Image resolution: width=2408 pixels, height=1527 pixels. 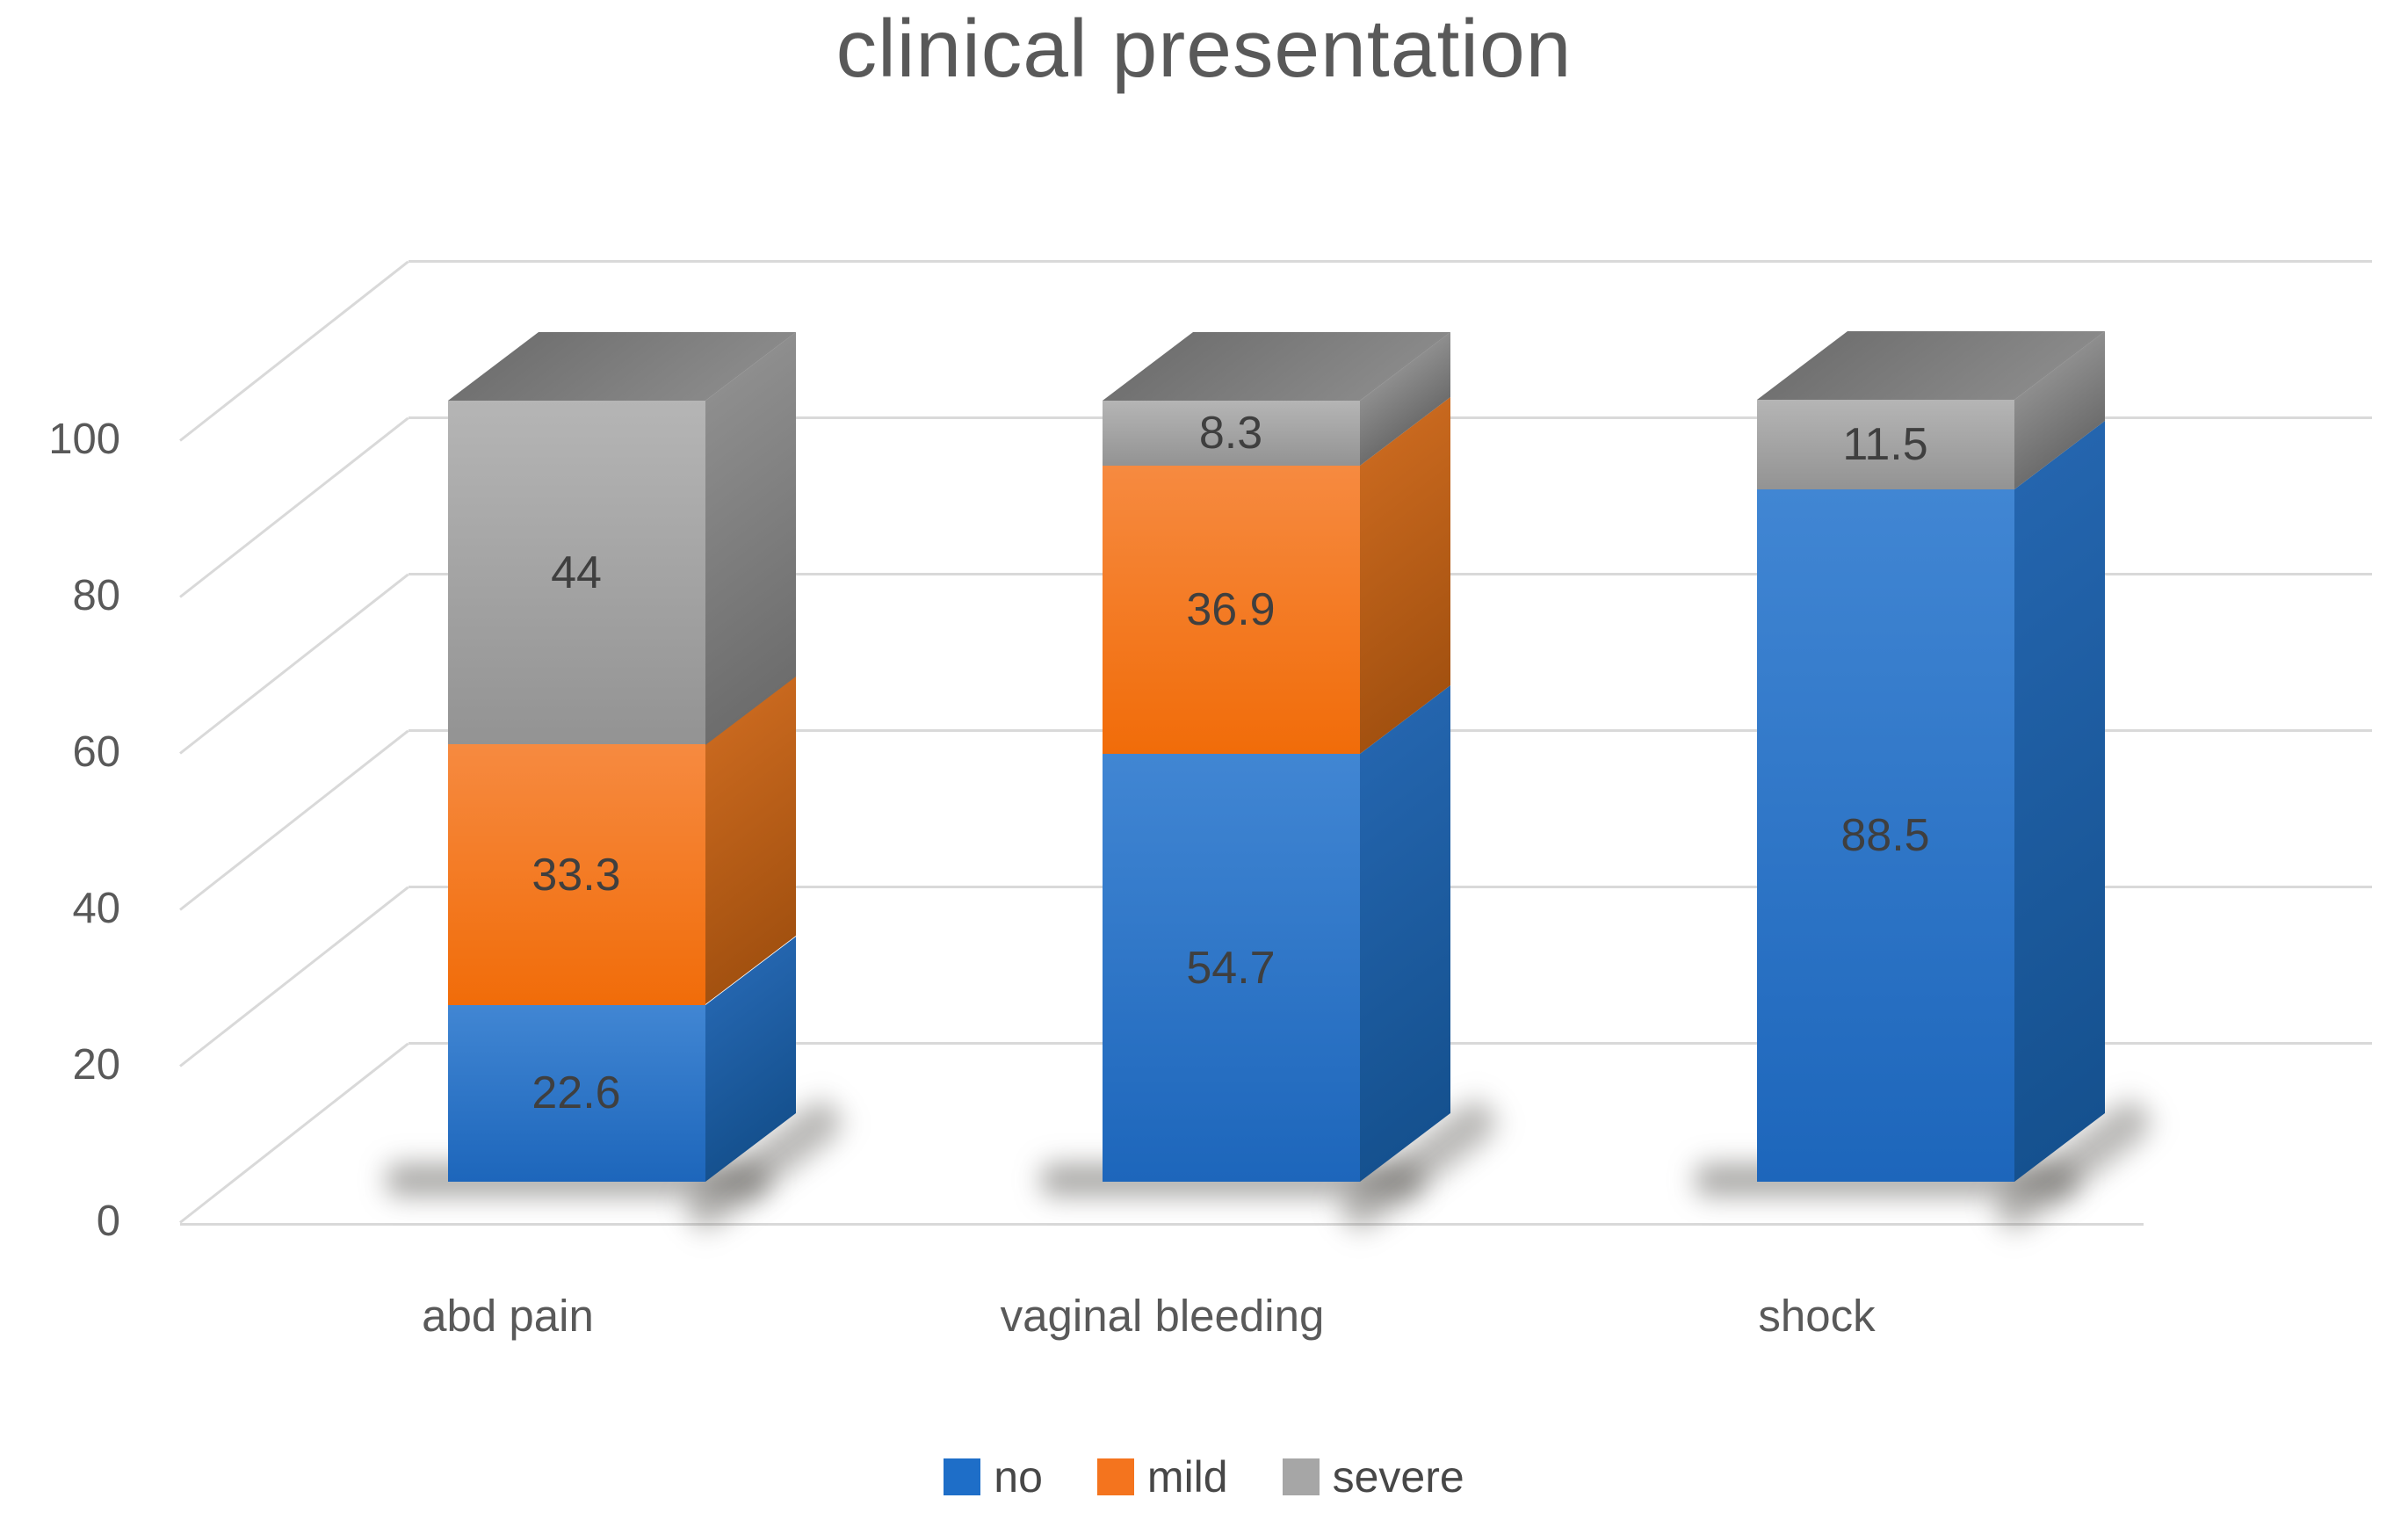 I want to click on data-label: 54.7, so click(x=1231, y=968).